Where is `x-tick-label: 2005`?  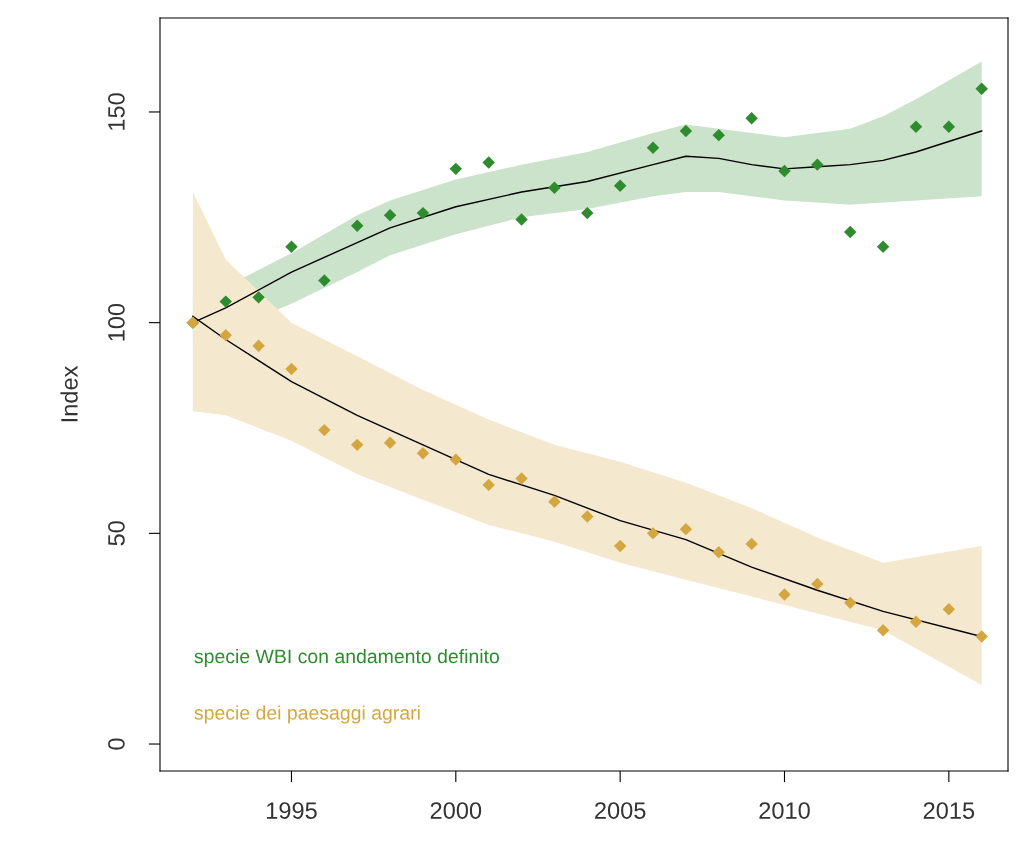
x-tick-label: 2005 is located at coordinates (620, 810).